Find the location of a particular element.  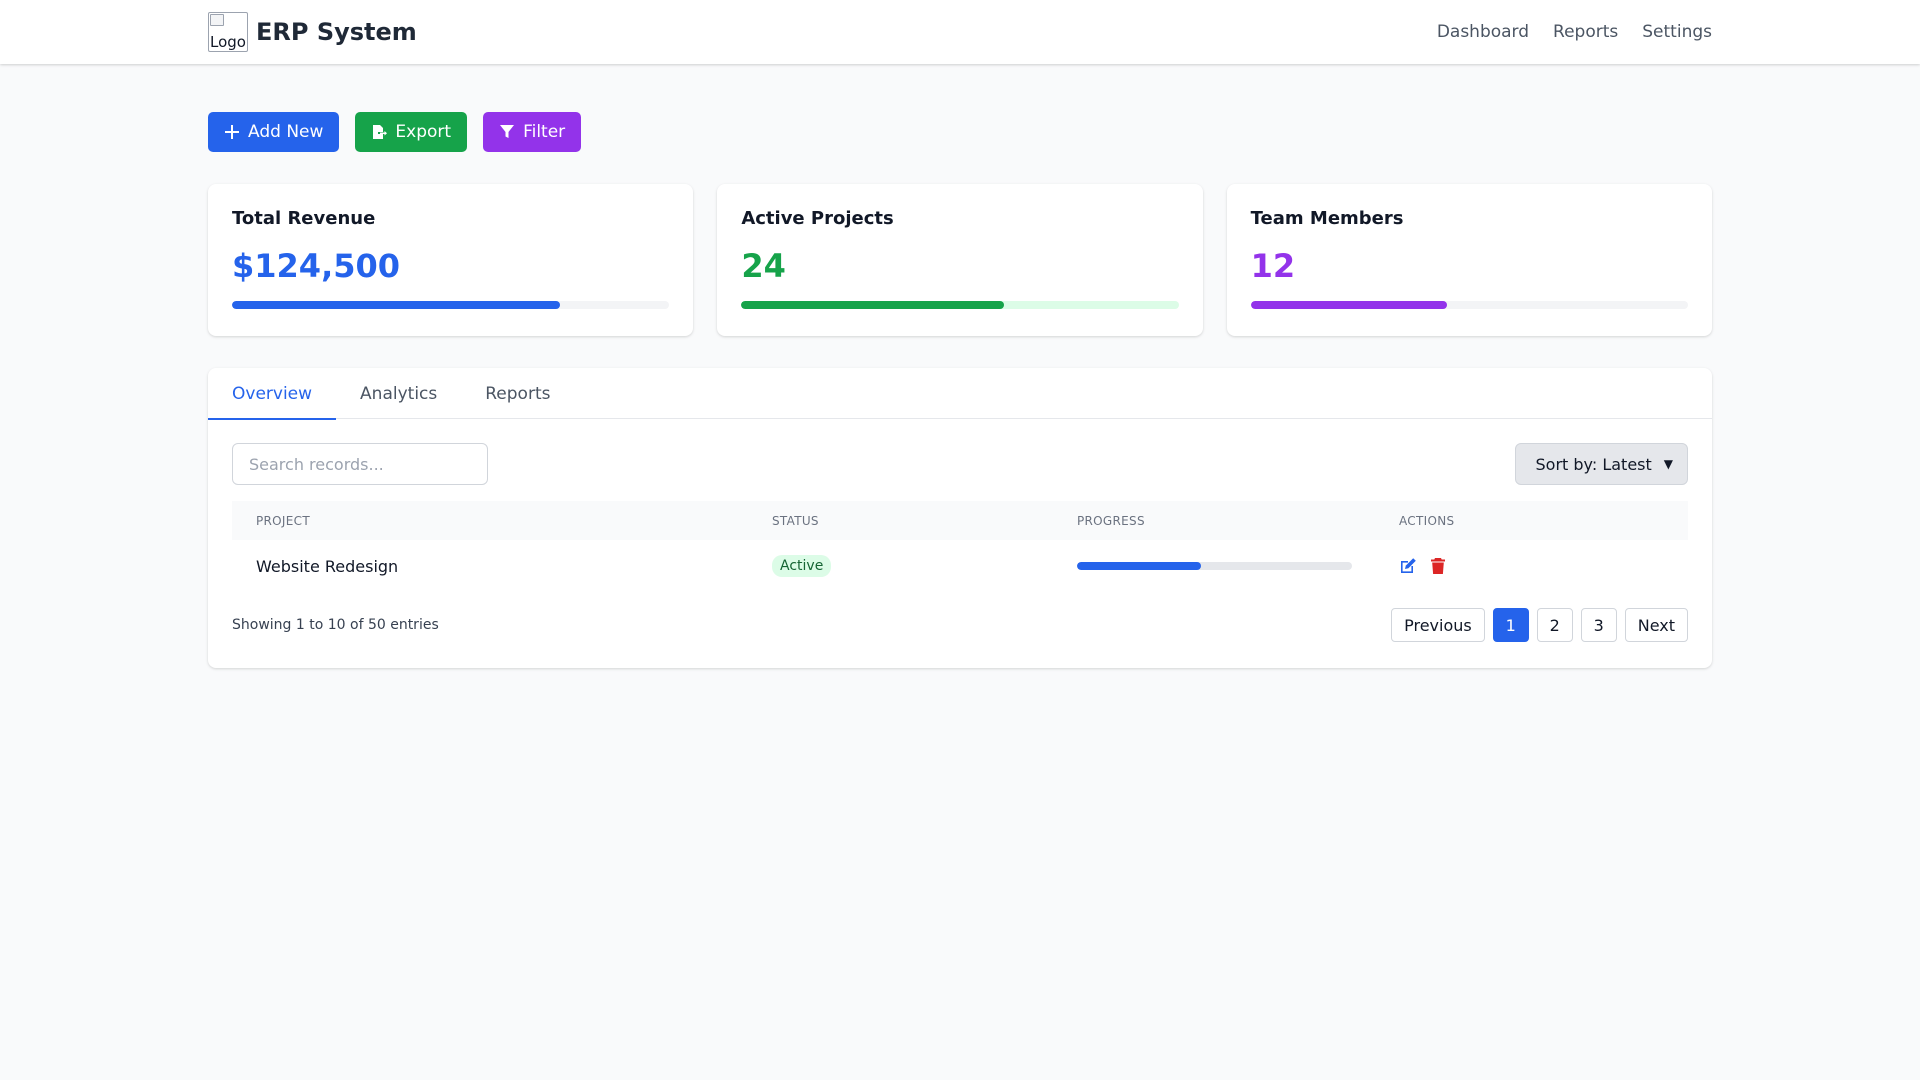

logo-image: Logo is located at coordinates (228, 32).